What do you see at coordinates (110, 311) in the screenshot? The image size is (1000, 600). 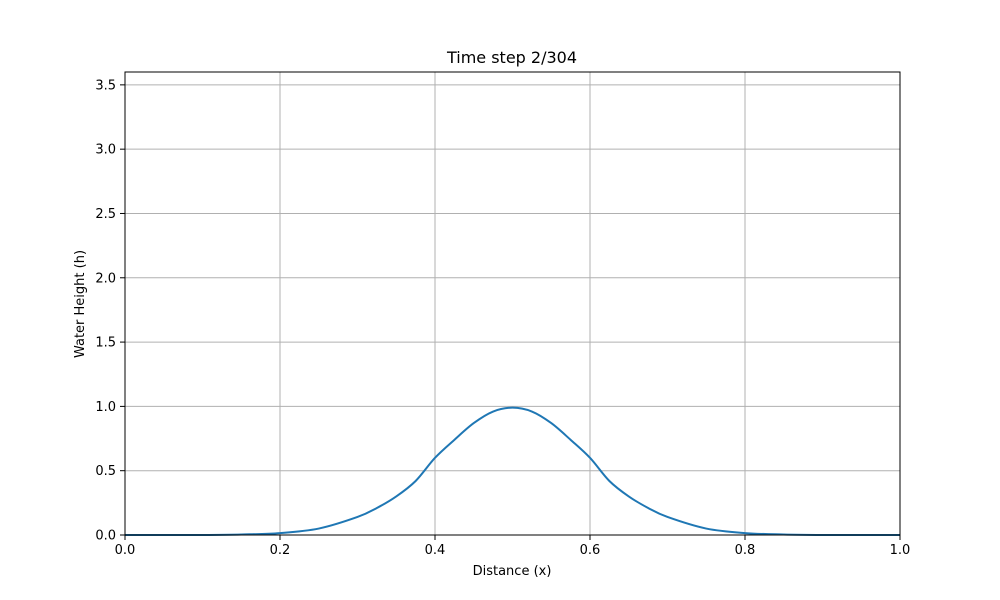 I see `y-axis-ticks: 0.0 0.5 1.0 1.5 2.0 2.5 3.0 3.5` at bounding box center [110, 311].